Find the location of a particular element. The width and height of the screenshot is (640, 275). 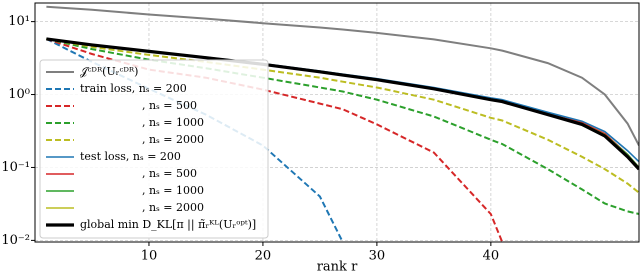

y-tick-label: 10⁰ is located at coordinates (19, 94).